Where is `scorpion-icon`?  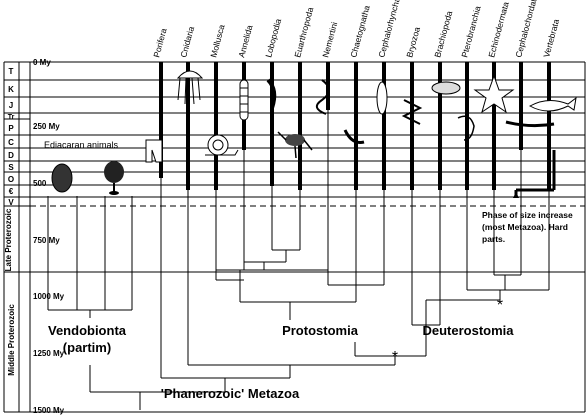 scorpion-icon is located at coordinates (295, 140).